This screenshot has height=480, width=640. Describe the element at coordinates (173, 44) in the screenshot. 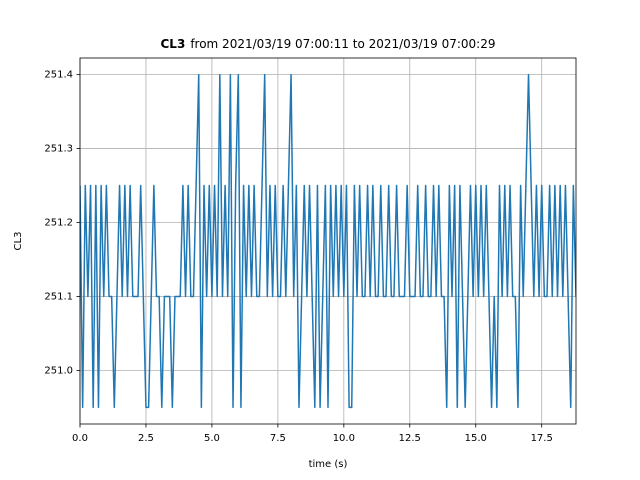

I see `title-bold: CL3` at that location.